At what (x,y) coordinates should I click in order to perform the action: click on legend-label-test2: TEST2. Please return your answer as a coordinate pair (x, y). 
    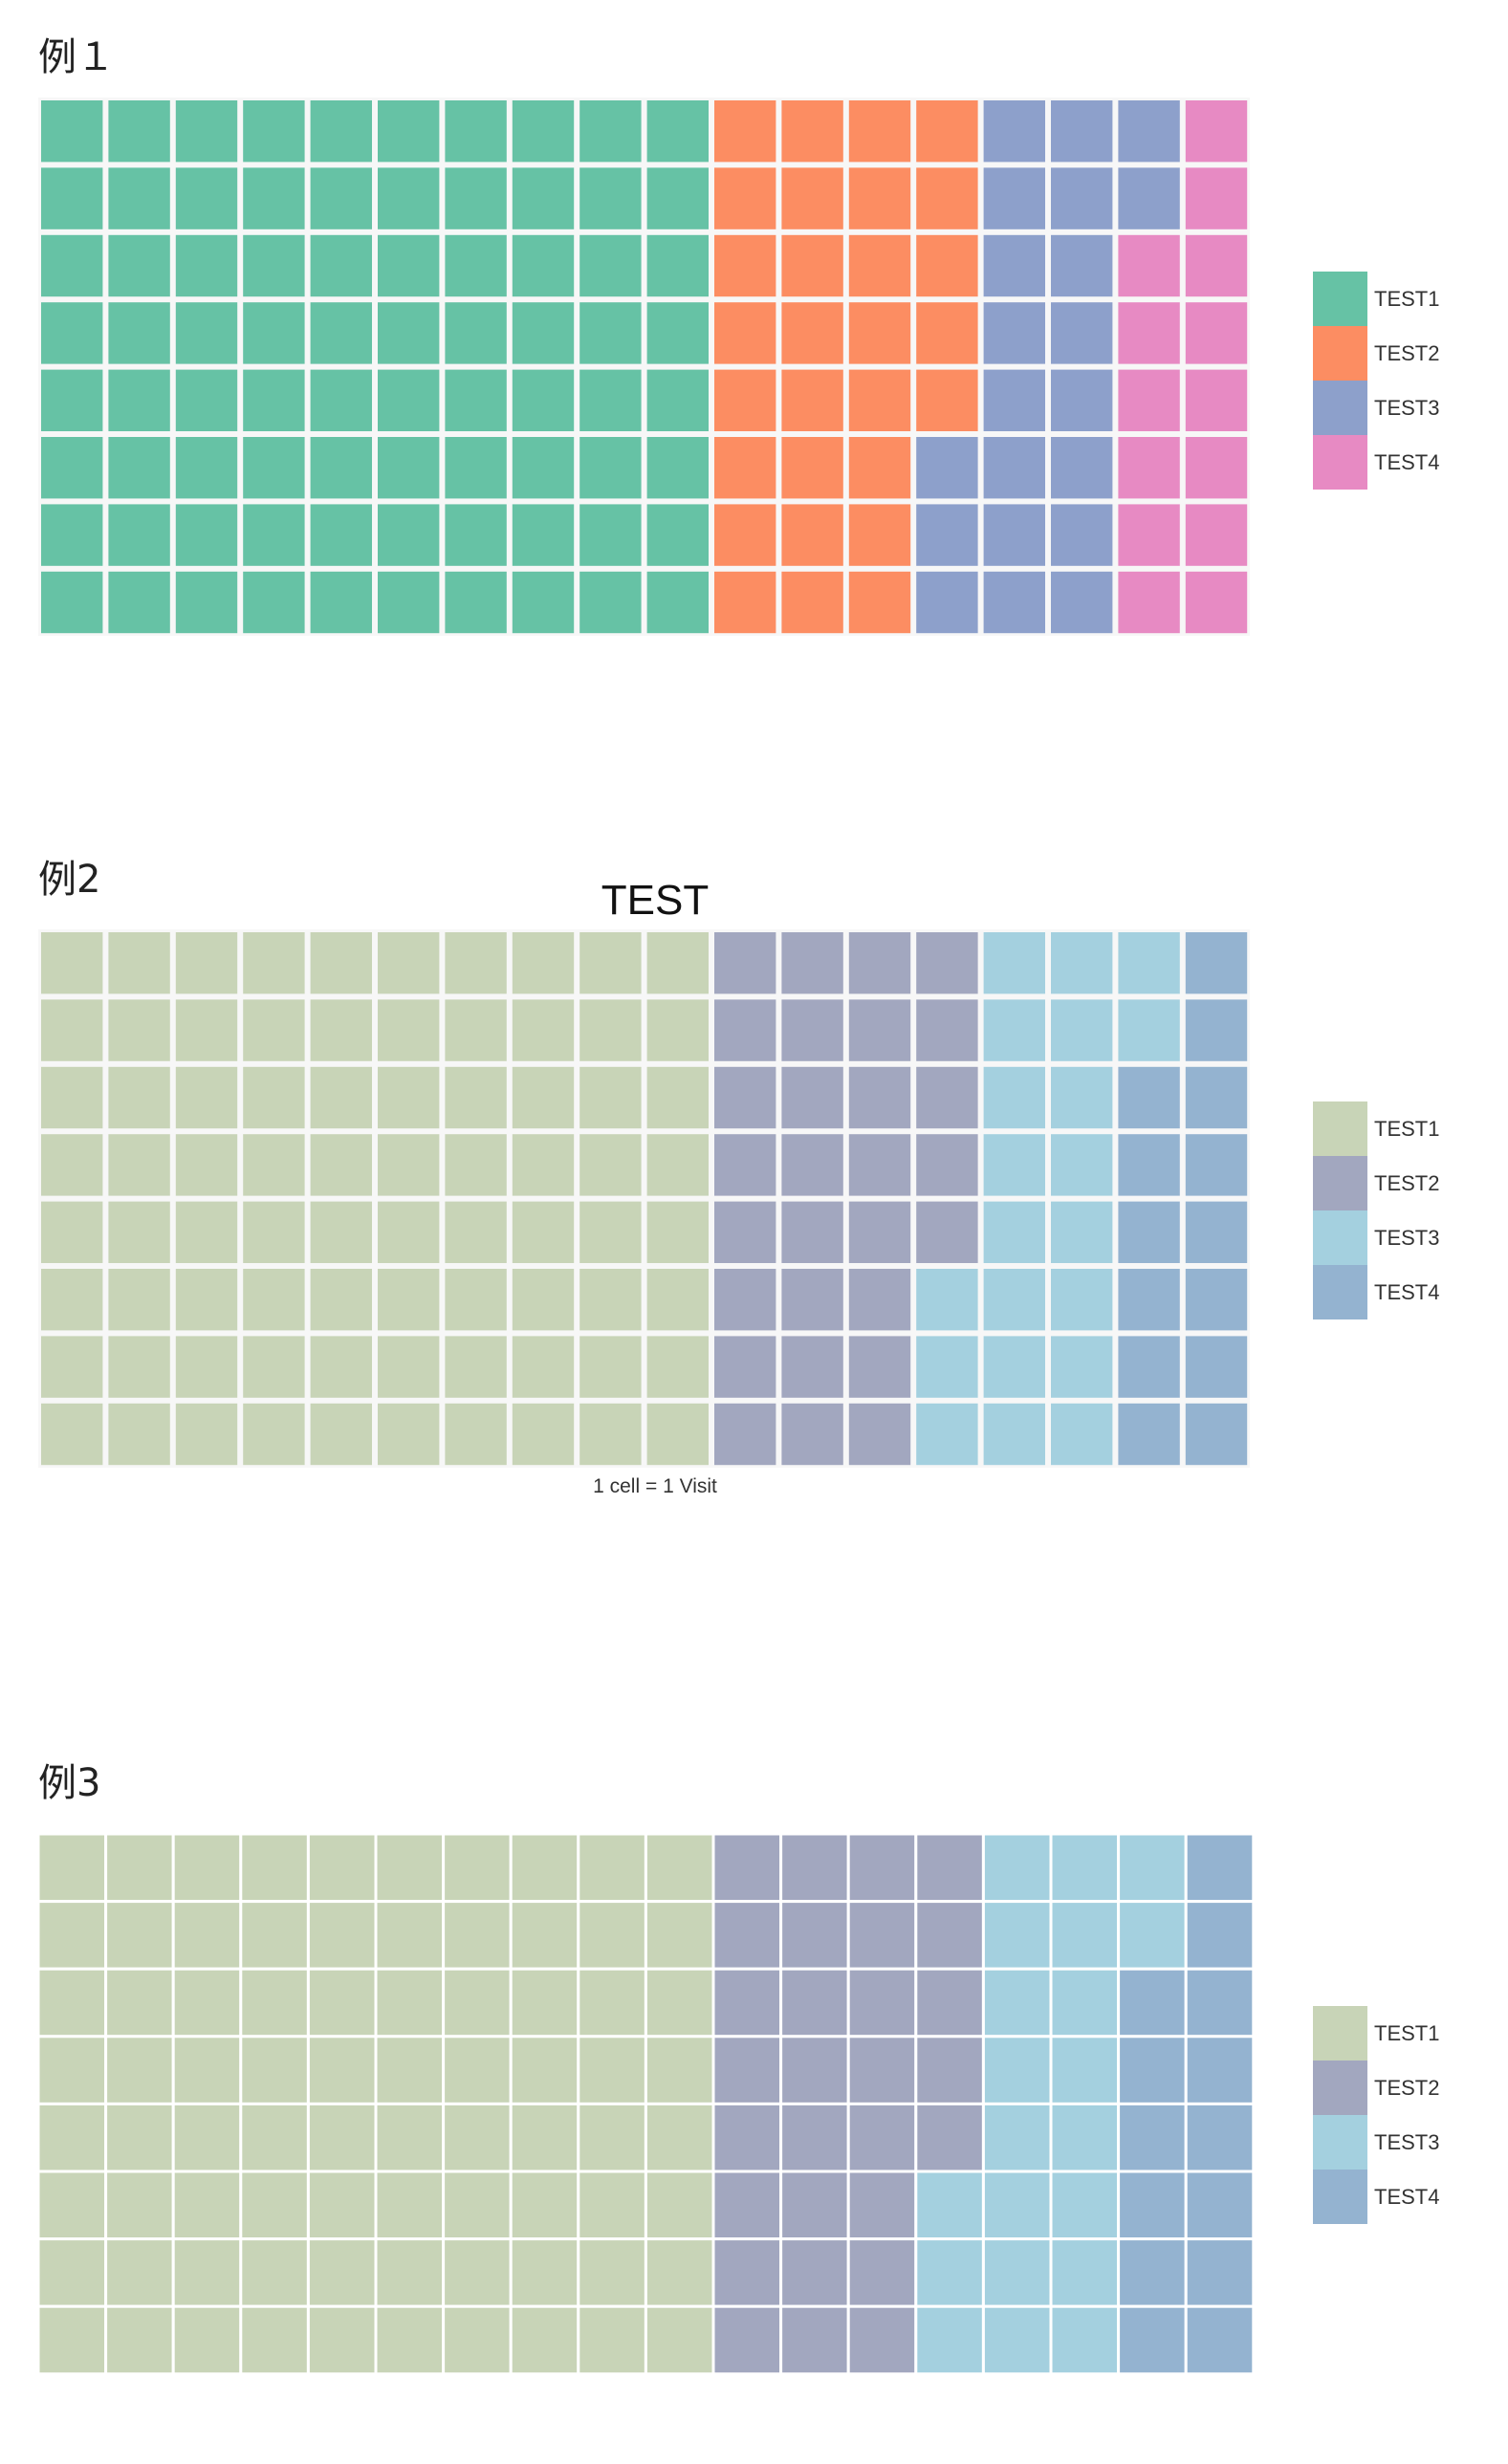
    Looking at the image, I should click on (1407, 1182).